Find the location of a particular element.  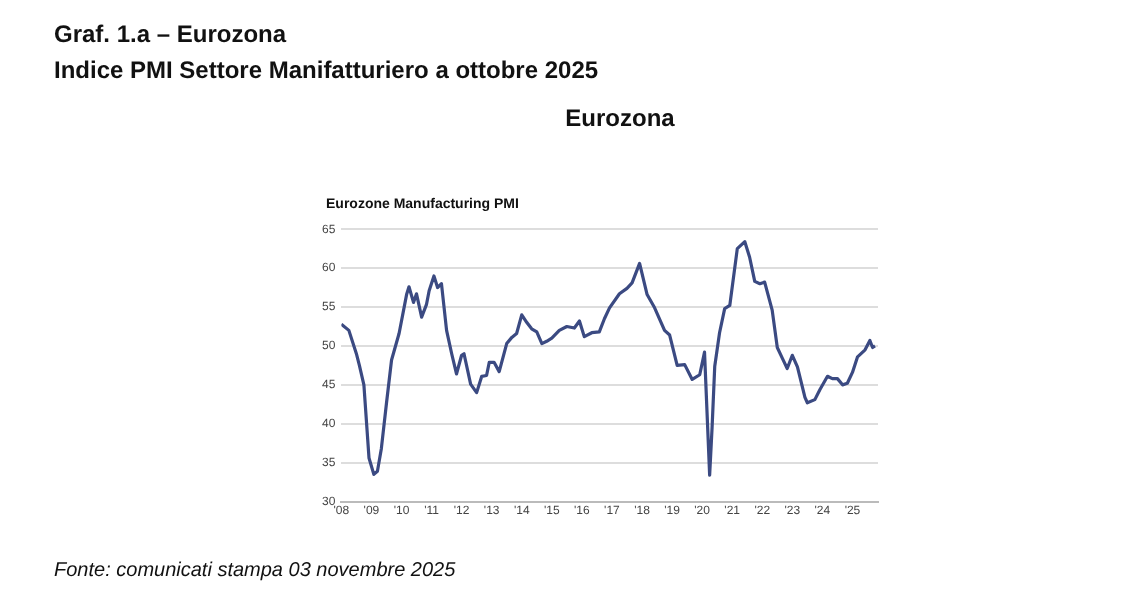

chart-subtitle: Indice PMI Settore Manifatturiero a ottobre 2025 is located at coordinates (326, 70).